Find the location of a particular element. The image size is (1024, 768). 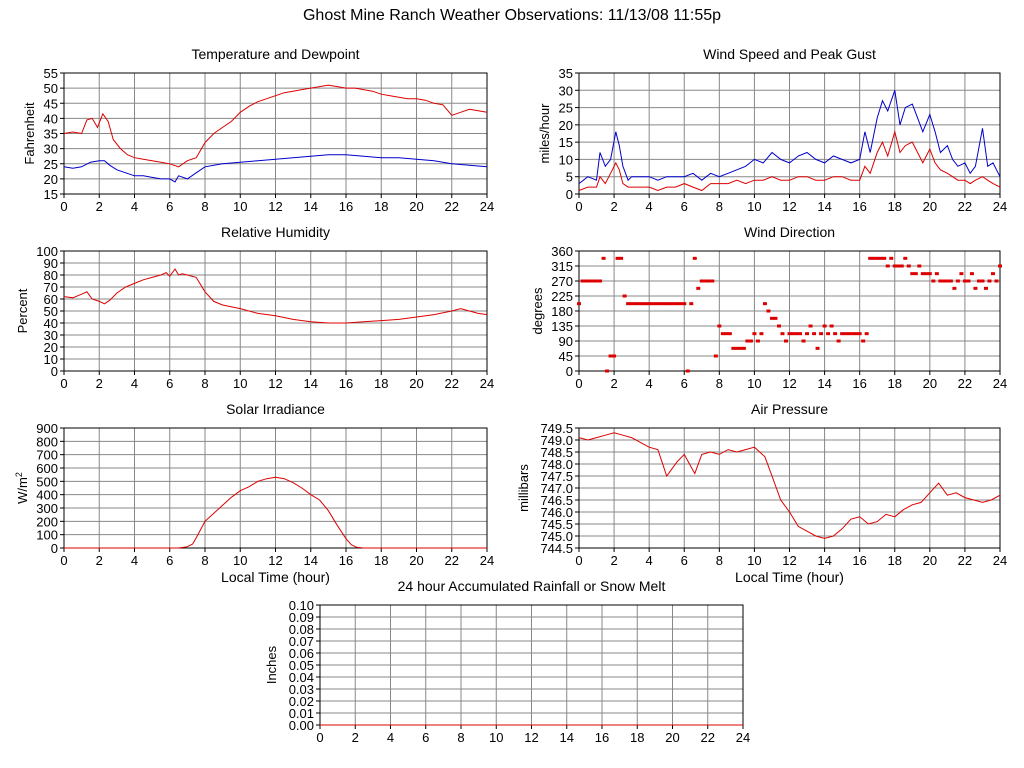

wind-direction-xtick-label: 16 is located at coordinates (859, 383).